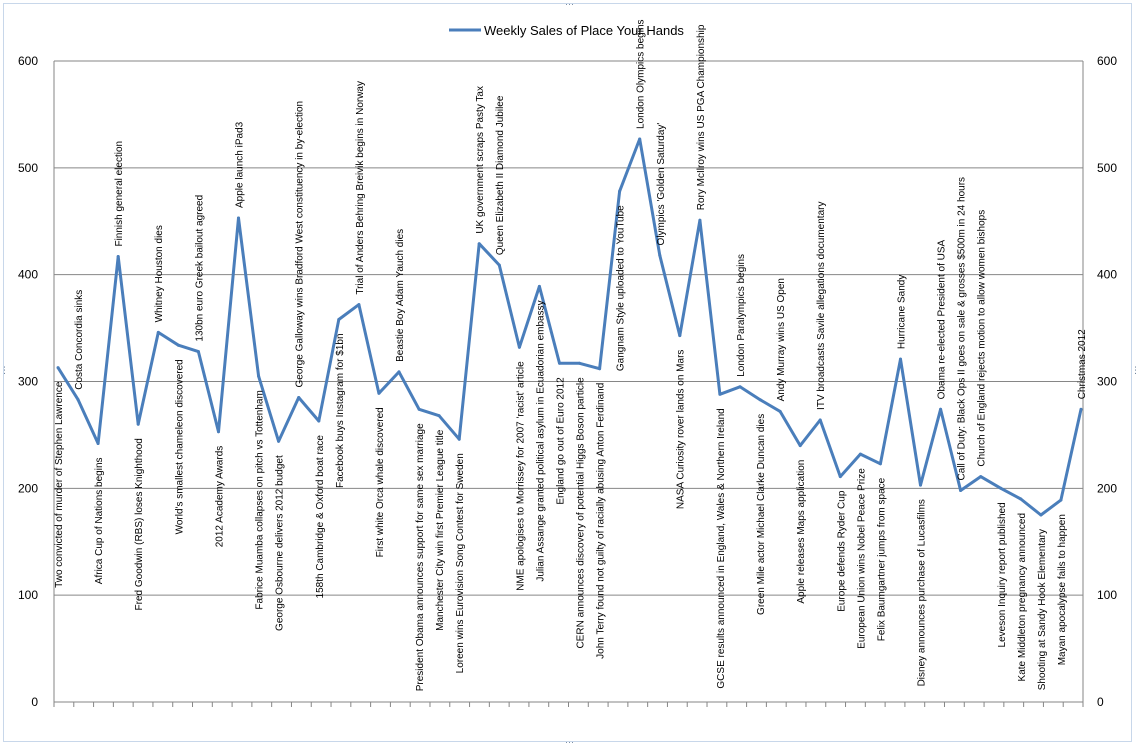  I want to click on event-annotation: Beastie Boy Adam Yauch dies, so click(400, 295).